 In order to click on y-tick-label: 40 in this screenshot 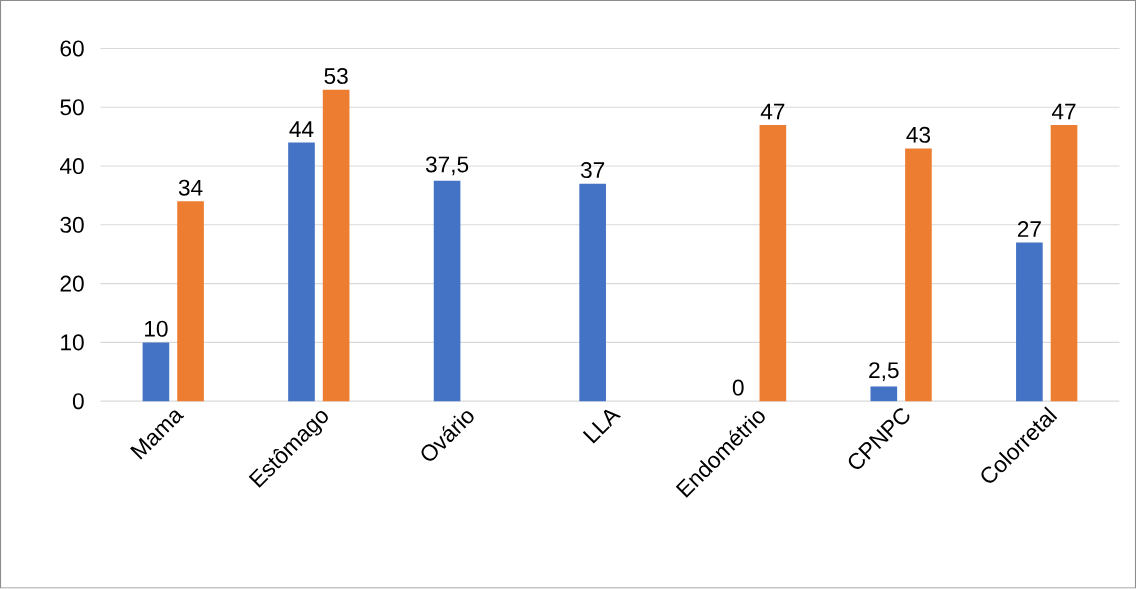, I will do `click(71, 166)`.